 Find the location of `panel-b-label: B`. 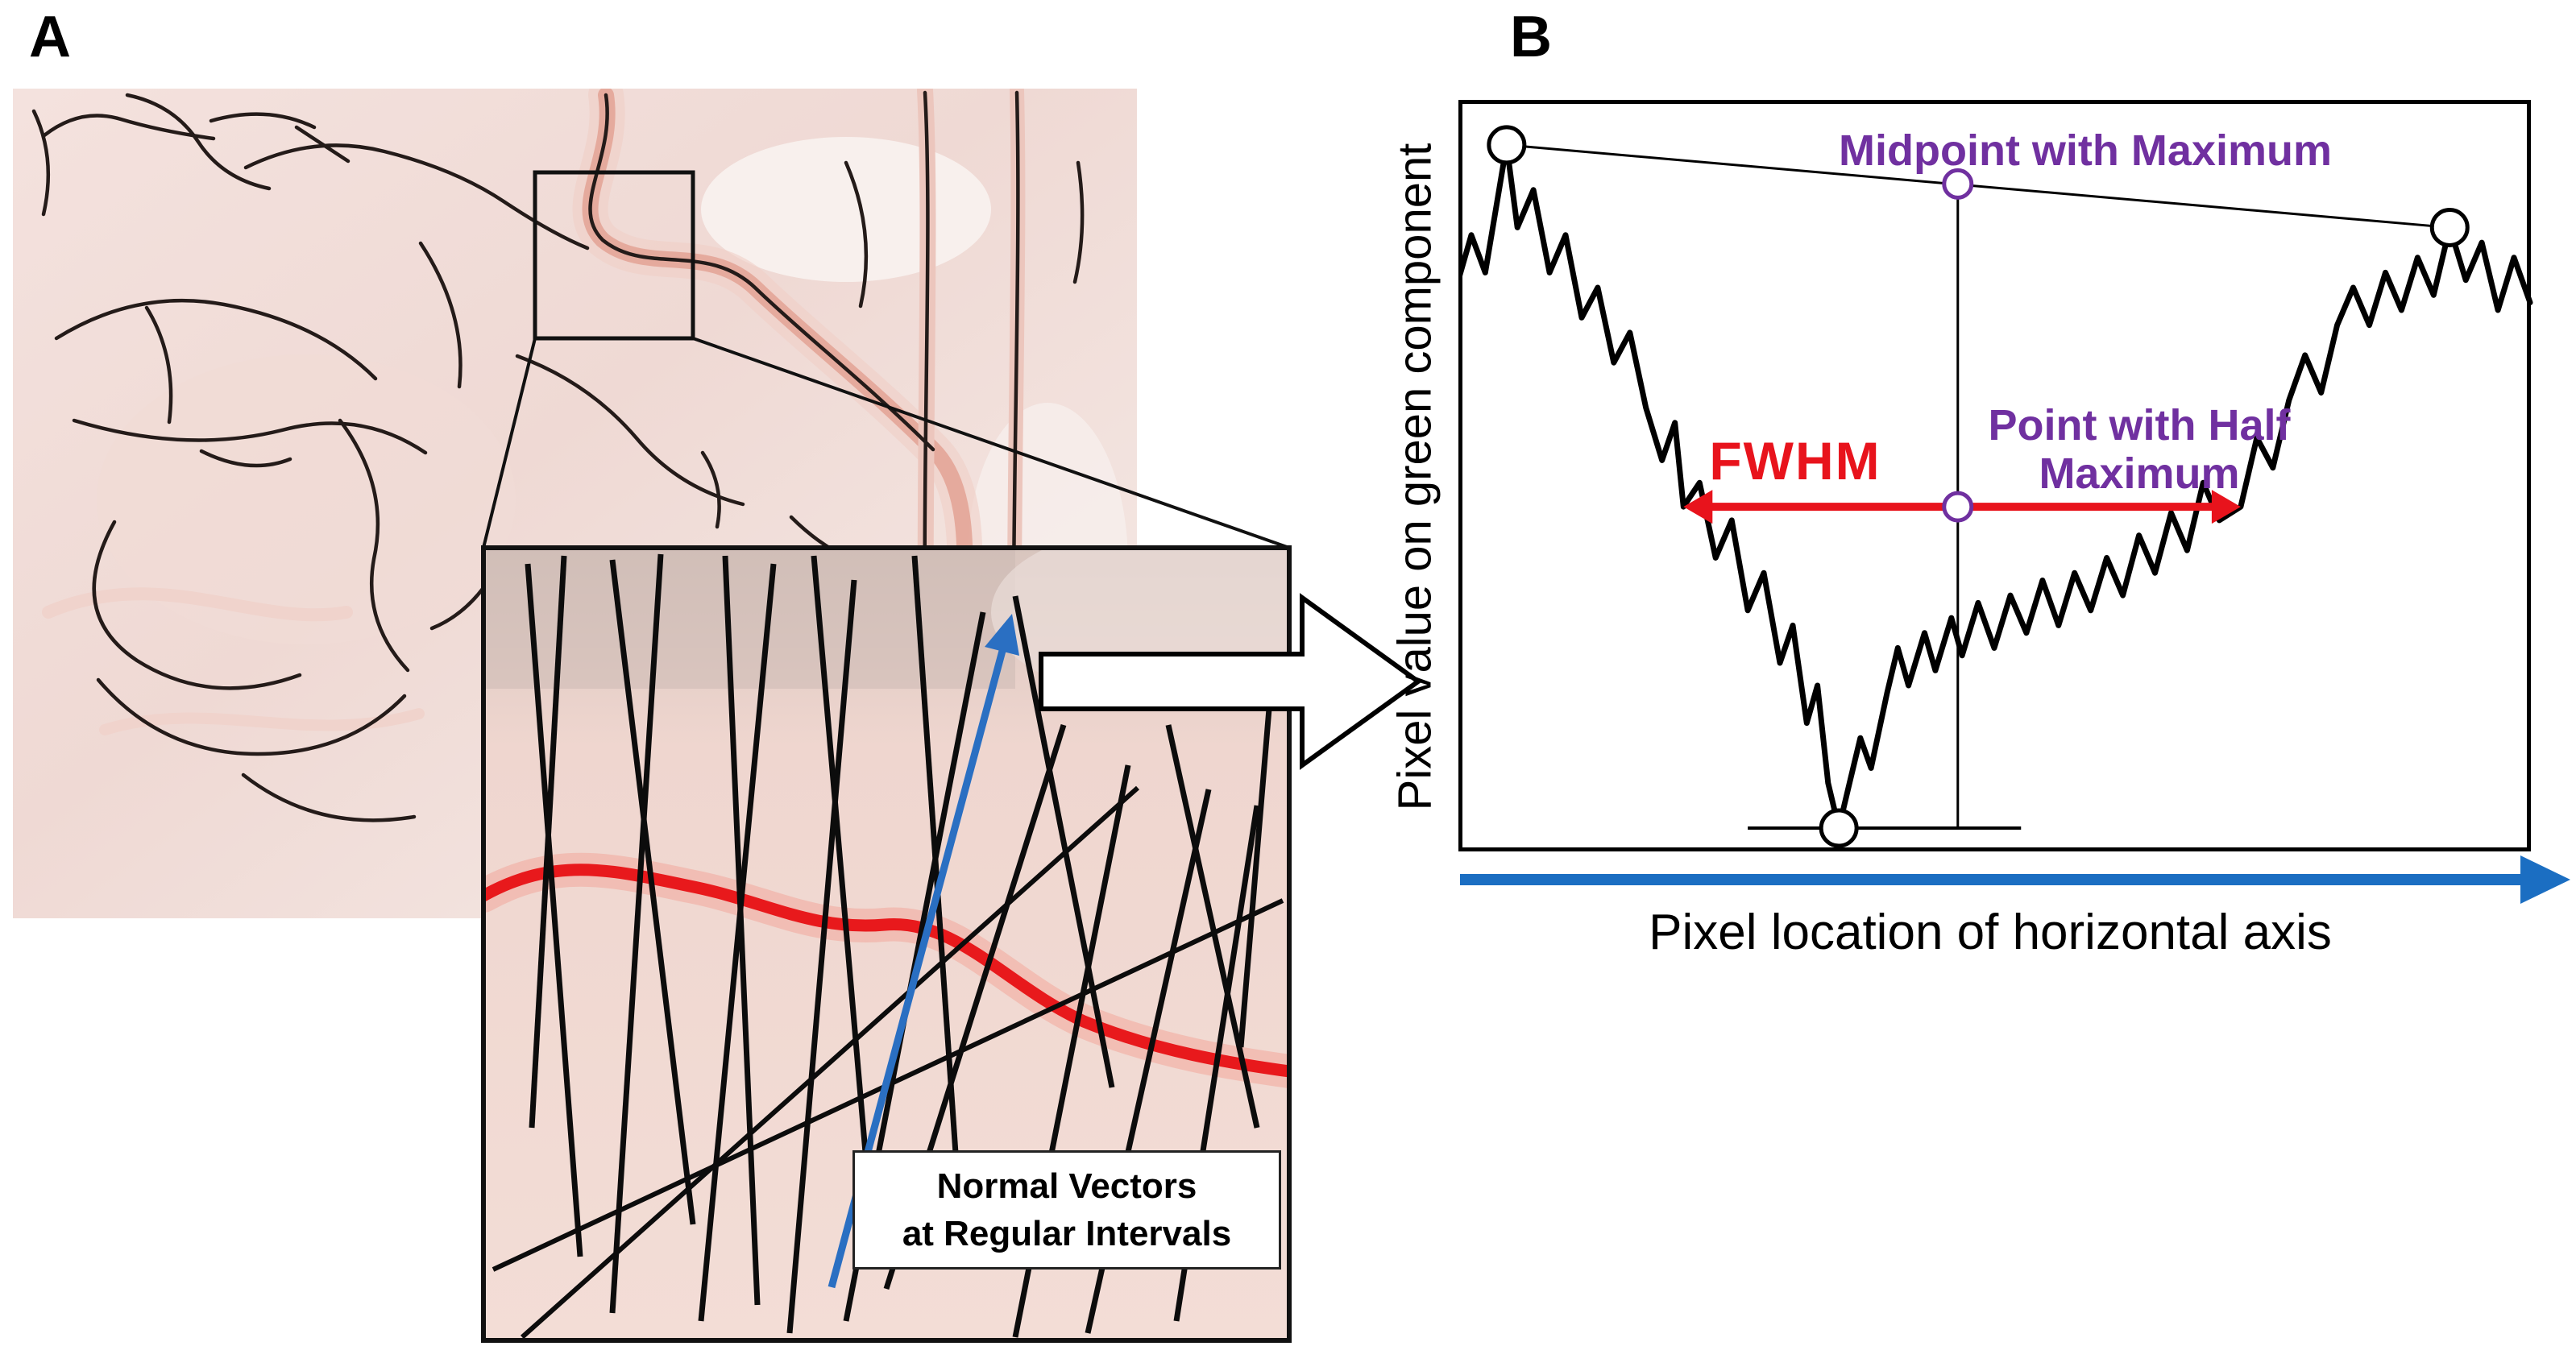

panel-b-label: B is located at coordinates (1531, 37).